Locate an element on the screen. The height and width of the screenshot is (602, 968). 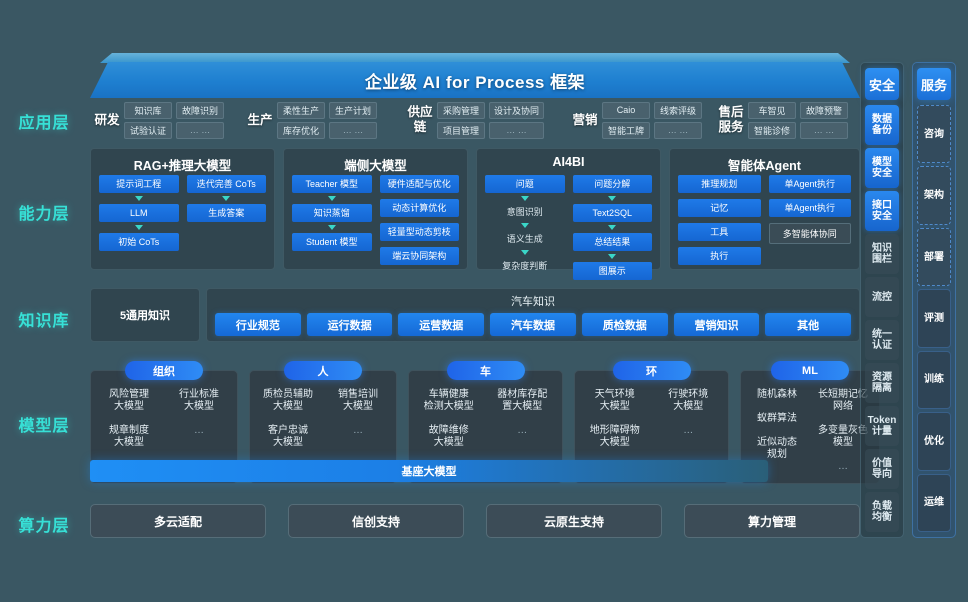
app-cell: 智能诊修 is located at coordinates (772, 130).